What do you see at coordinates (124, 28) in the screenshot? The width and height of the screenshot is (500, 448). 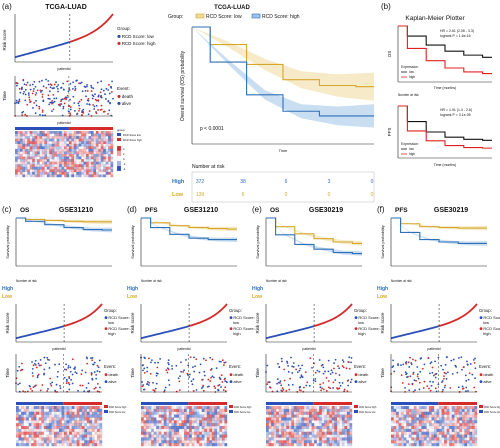 I see `panel-a-risk-legend-title: Group:` at bounding box center [124, 28].